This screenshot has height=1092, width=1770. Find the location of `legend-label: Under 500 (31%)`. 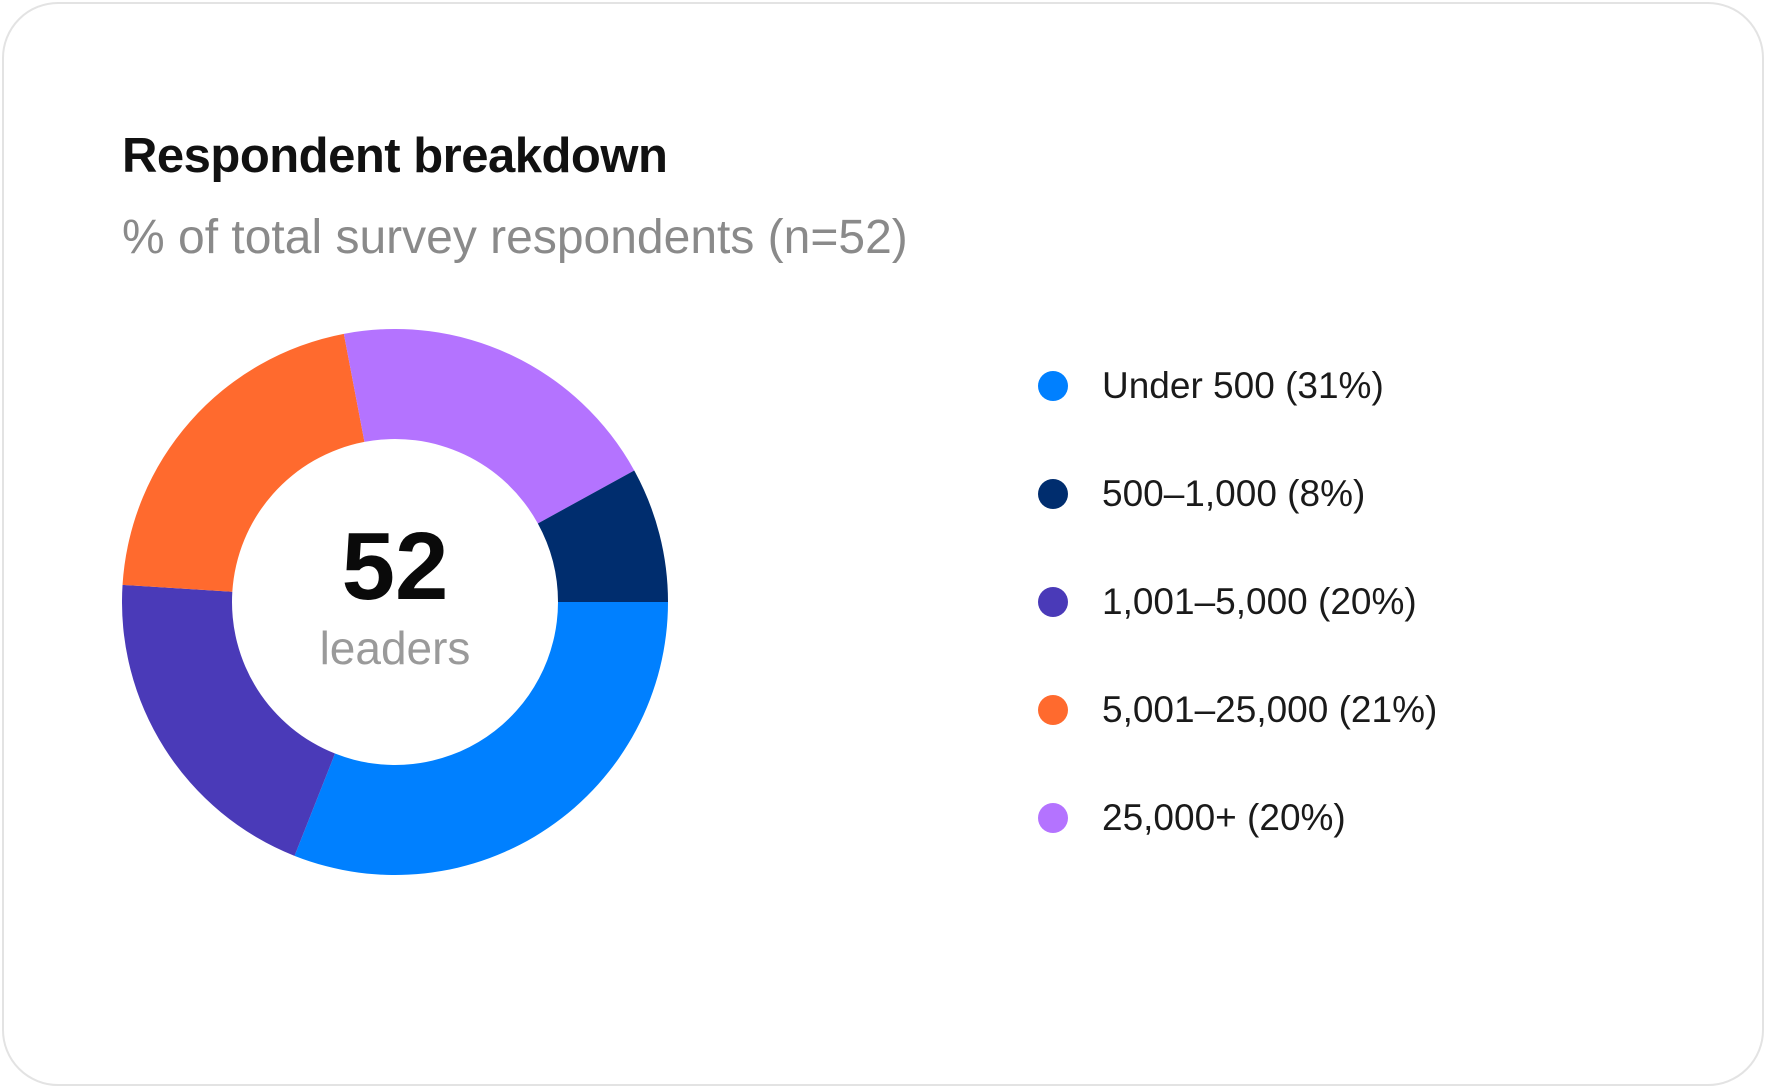

legend-label: Under 500 (31%) is located at coordinates (1243, 385).